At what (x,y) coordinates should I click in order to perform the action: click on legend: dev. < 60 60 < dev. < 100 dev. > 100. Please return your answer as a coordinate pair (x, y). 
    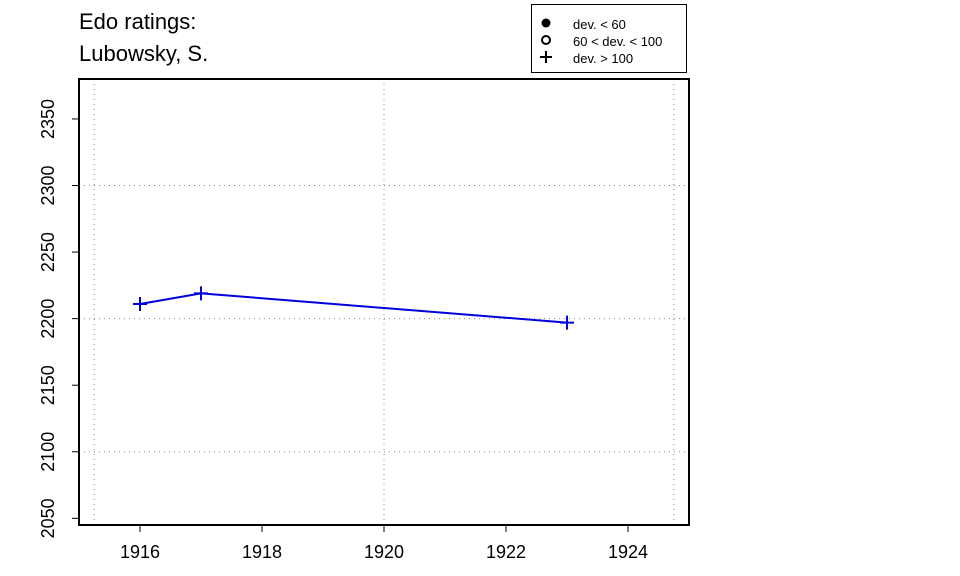
    Looking at the image, I should click on (609, 38).